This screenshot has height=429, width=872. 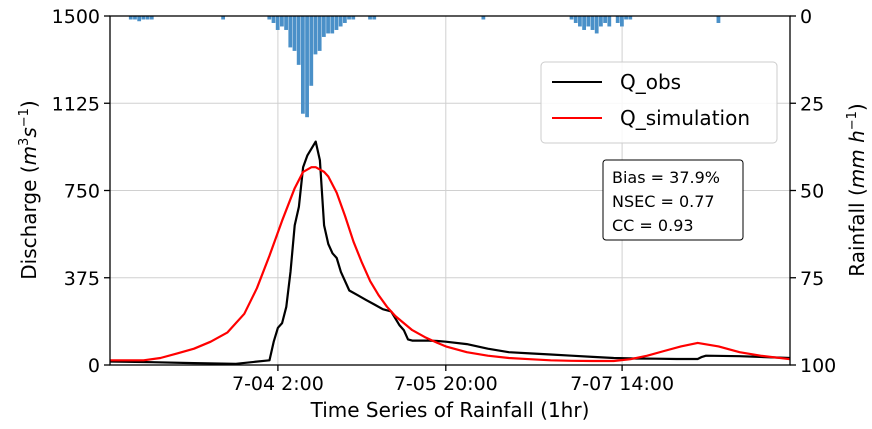 I want to click on left-axis-ticks: 0 375 750 1125 1500, so click(x=81, y=191).